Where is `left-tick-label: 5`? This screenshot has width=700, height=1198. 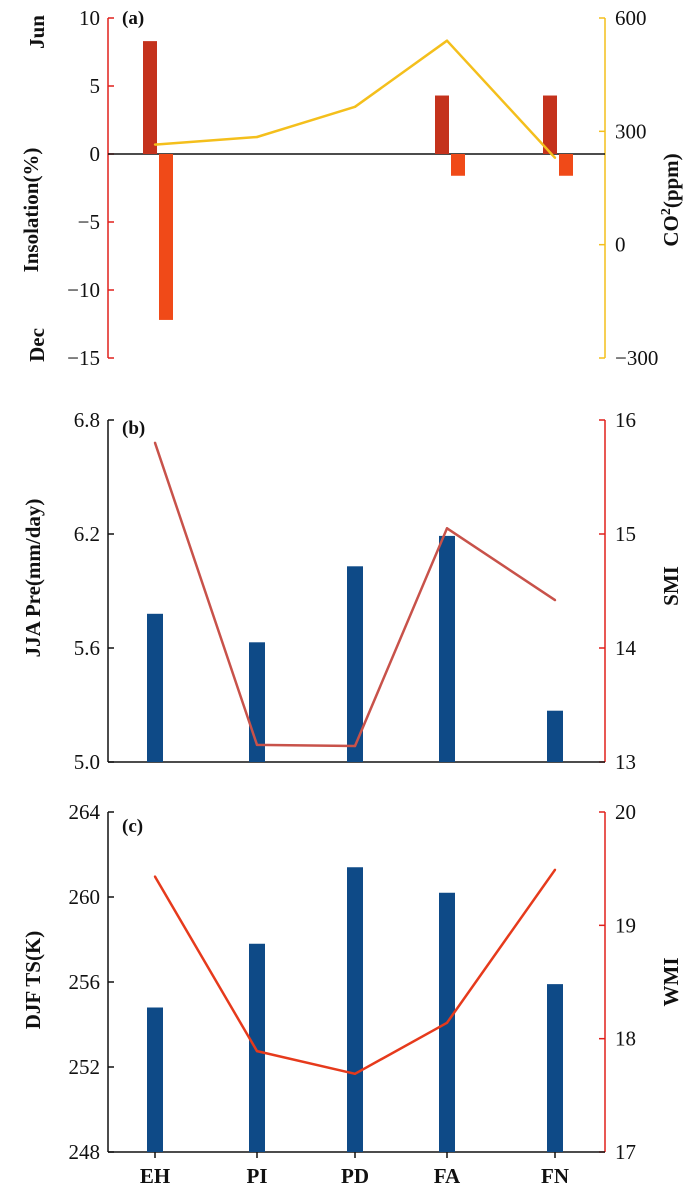 left-tick-label: 5 is located at coordinates (95, 86).